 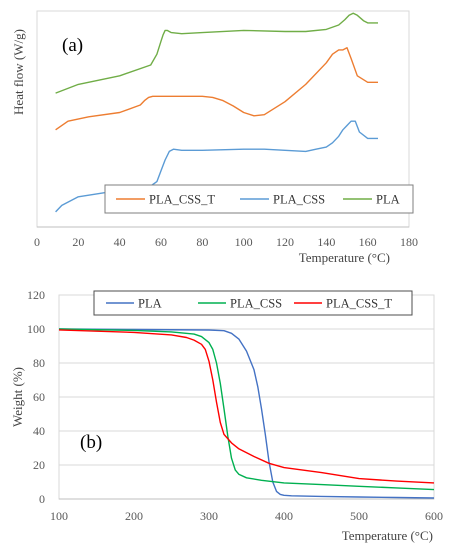 I want to click on dsc-legend-label-pla-css: PLA_CSS, so click(x=299, y=200).